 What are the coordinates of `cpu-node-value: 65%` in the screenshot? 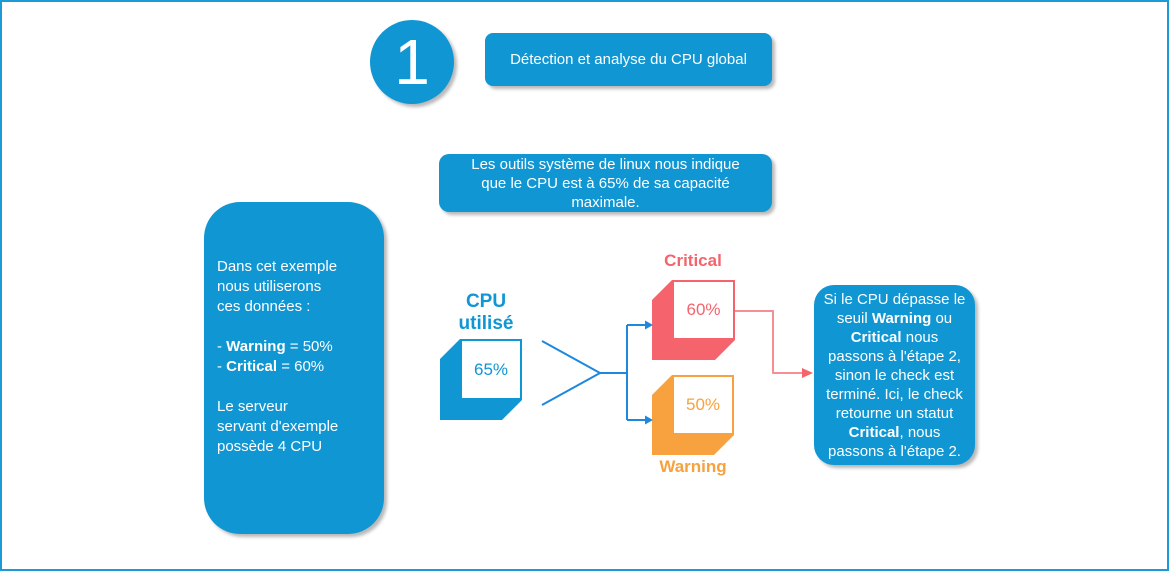 It's located at (491, 369).